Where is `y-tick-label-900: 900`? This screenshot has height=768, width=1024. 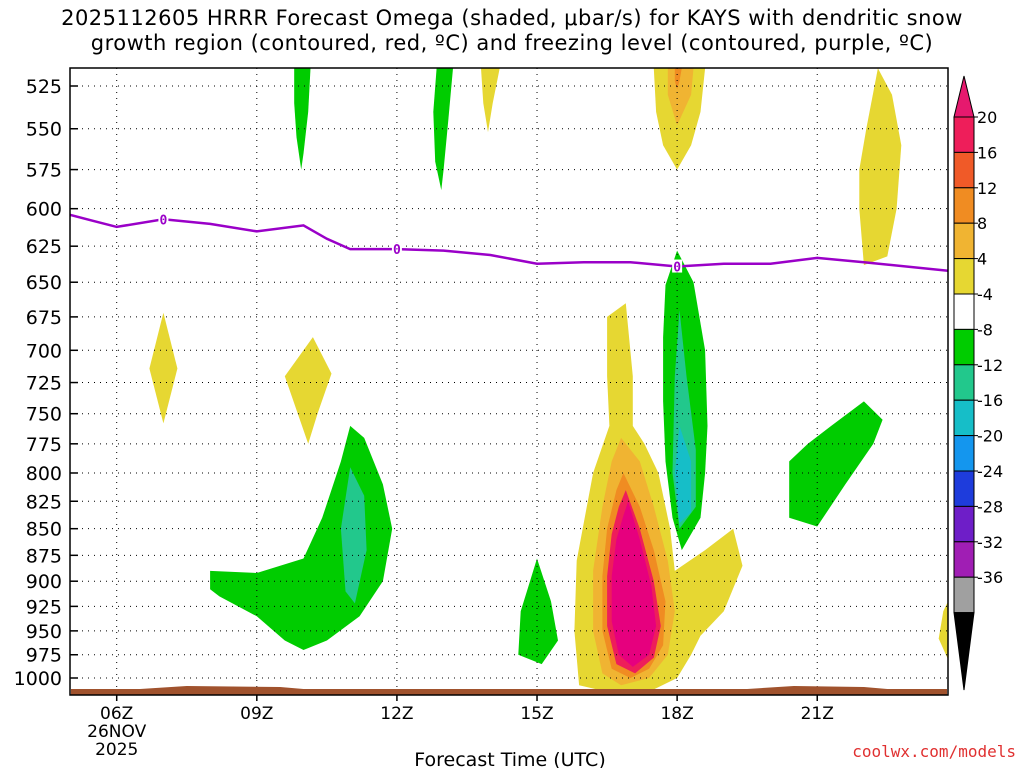 y-tick-label-900: 900 is located at coordinates (44, 582).